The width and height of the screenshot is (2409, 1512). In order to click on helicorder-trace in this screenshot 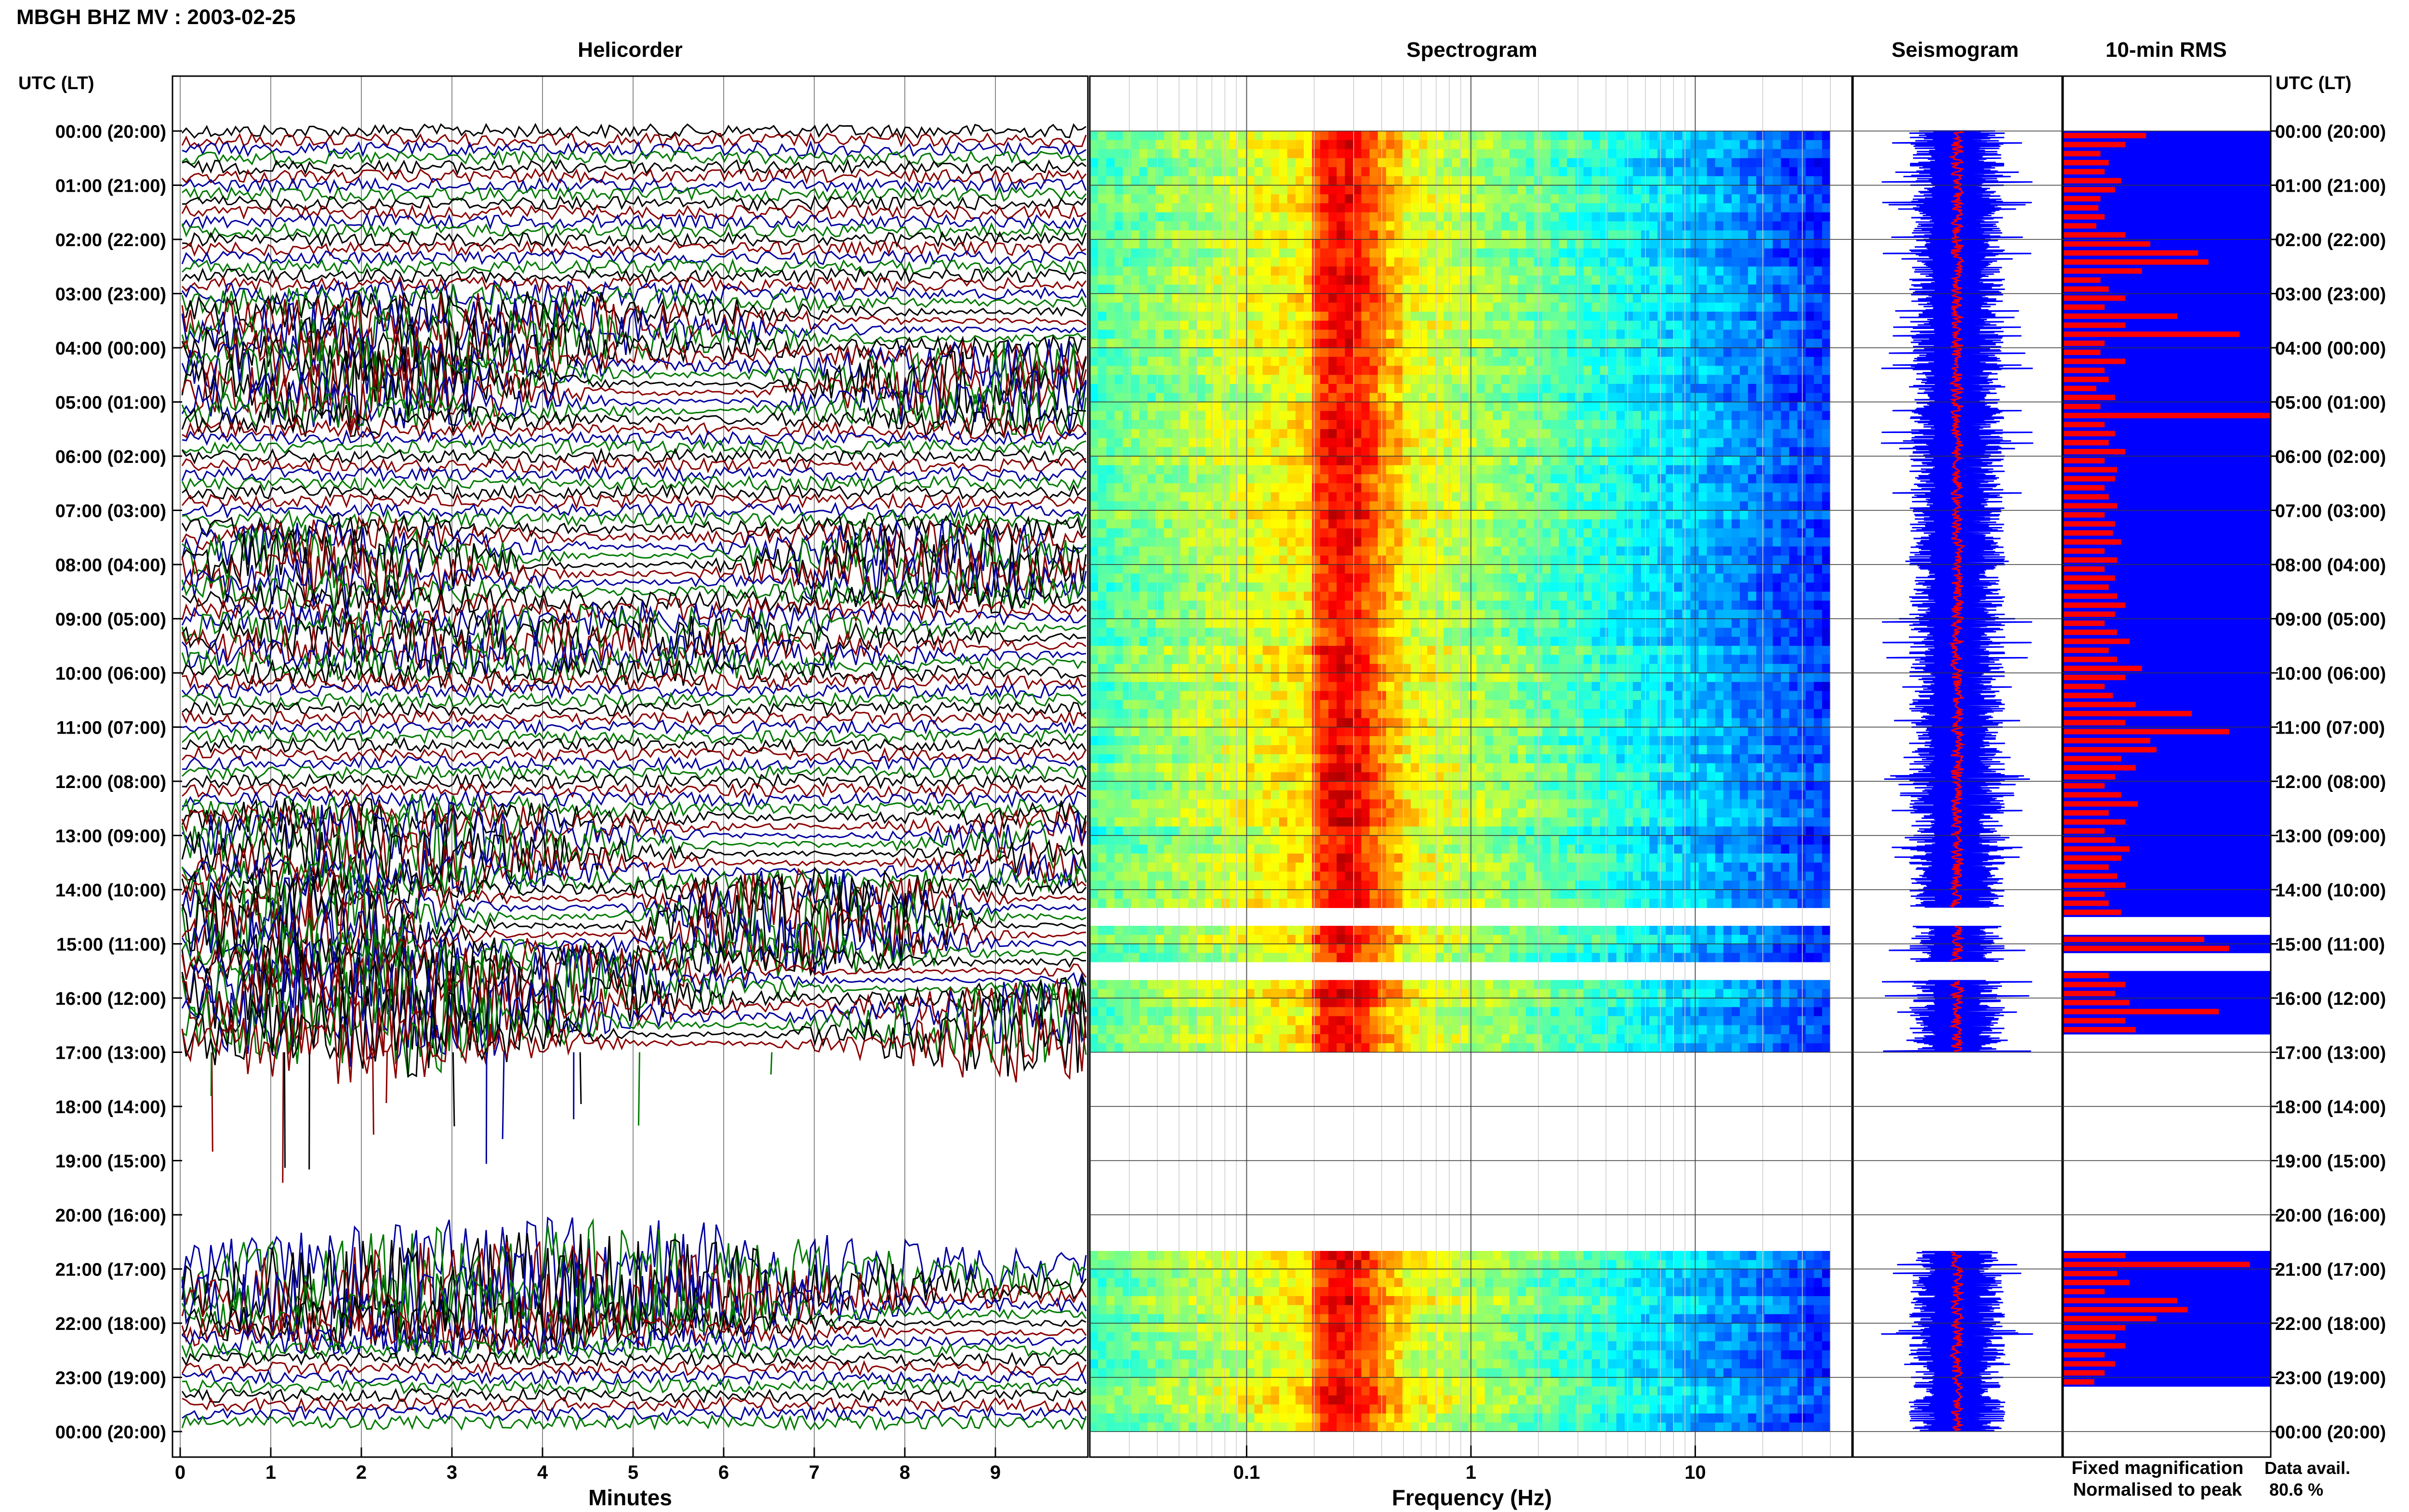, I will do `click(633, 275)`.